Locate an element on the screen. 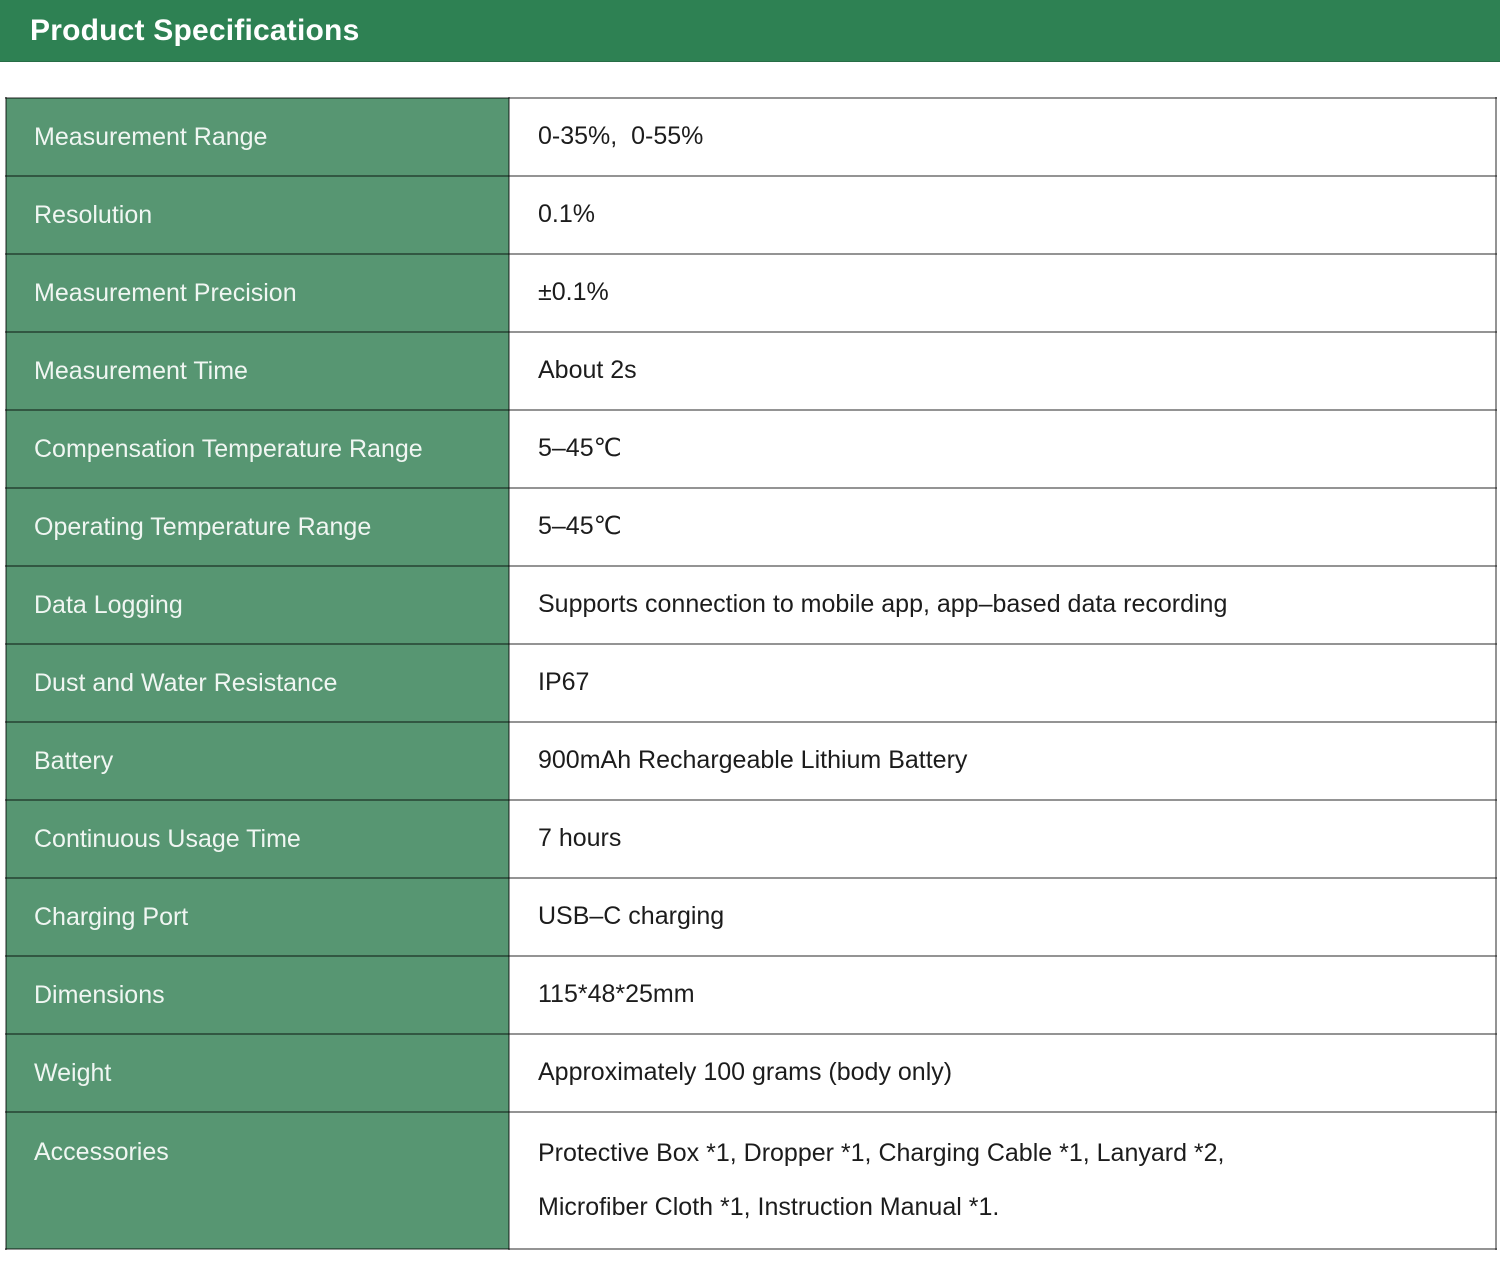  spec-table-row: Continuous Usage Time 7 hours is located at coordinates (751, 839).